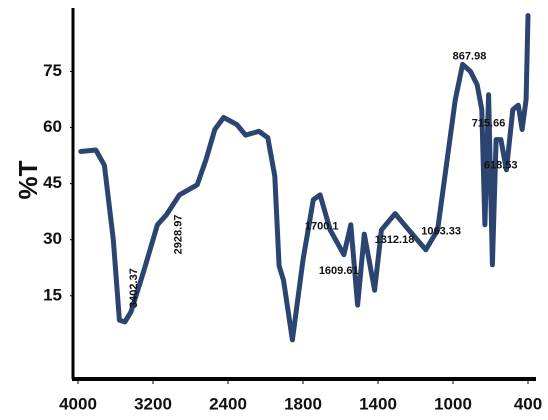 This screenshot has height=420, width=548. I want to click on x-tick-label: 4000, so click(78, 403).